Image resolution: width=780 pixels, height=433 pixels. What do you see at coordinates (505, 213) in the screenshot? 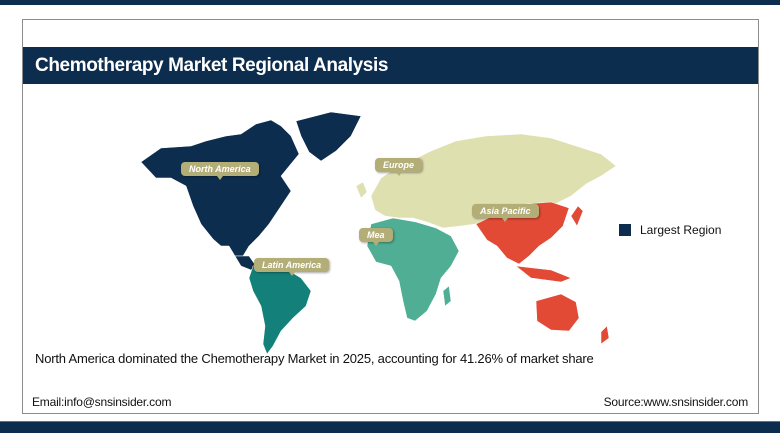
I see `tag-asia-pacific: Asia Pacific` at bounding box center [505, 213].